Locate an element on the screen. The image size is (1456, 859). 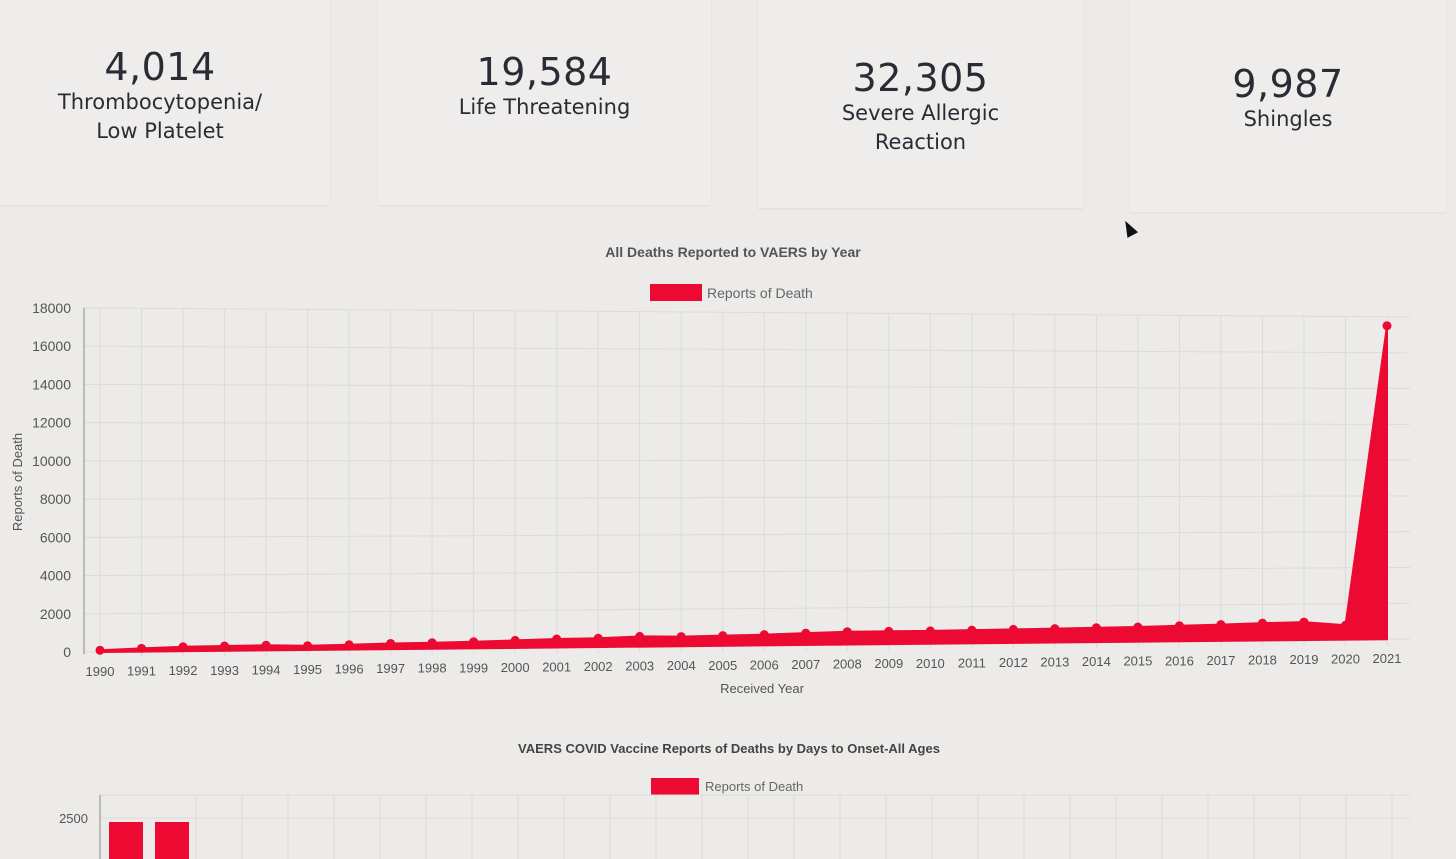
x-tick-label: 2018 is located at coordinates (1262, 659).